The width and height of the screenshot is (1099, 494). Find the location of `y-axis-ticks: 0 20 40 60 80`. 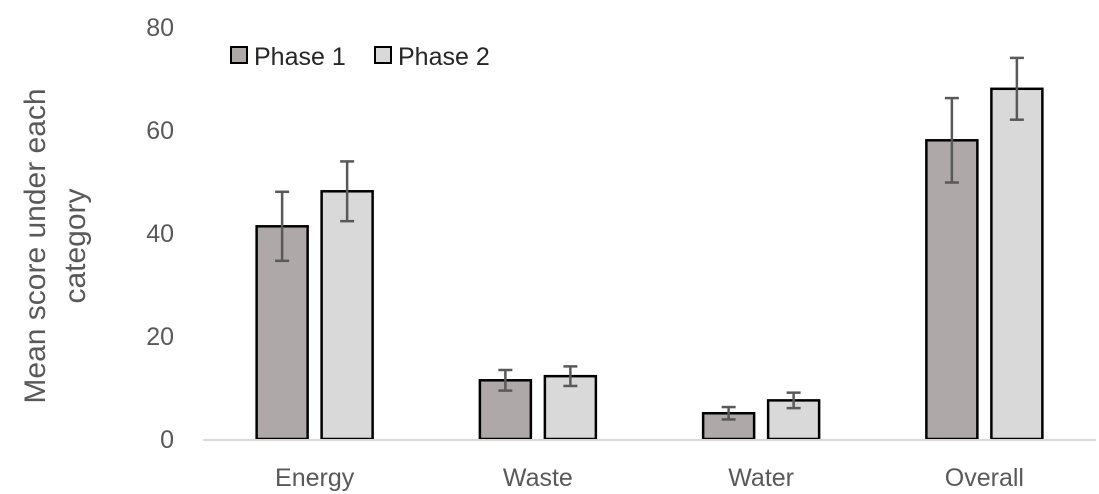

y-axis-ticks: 0 20 40 60 80 is located at coordinates (160, 234).